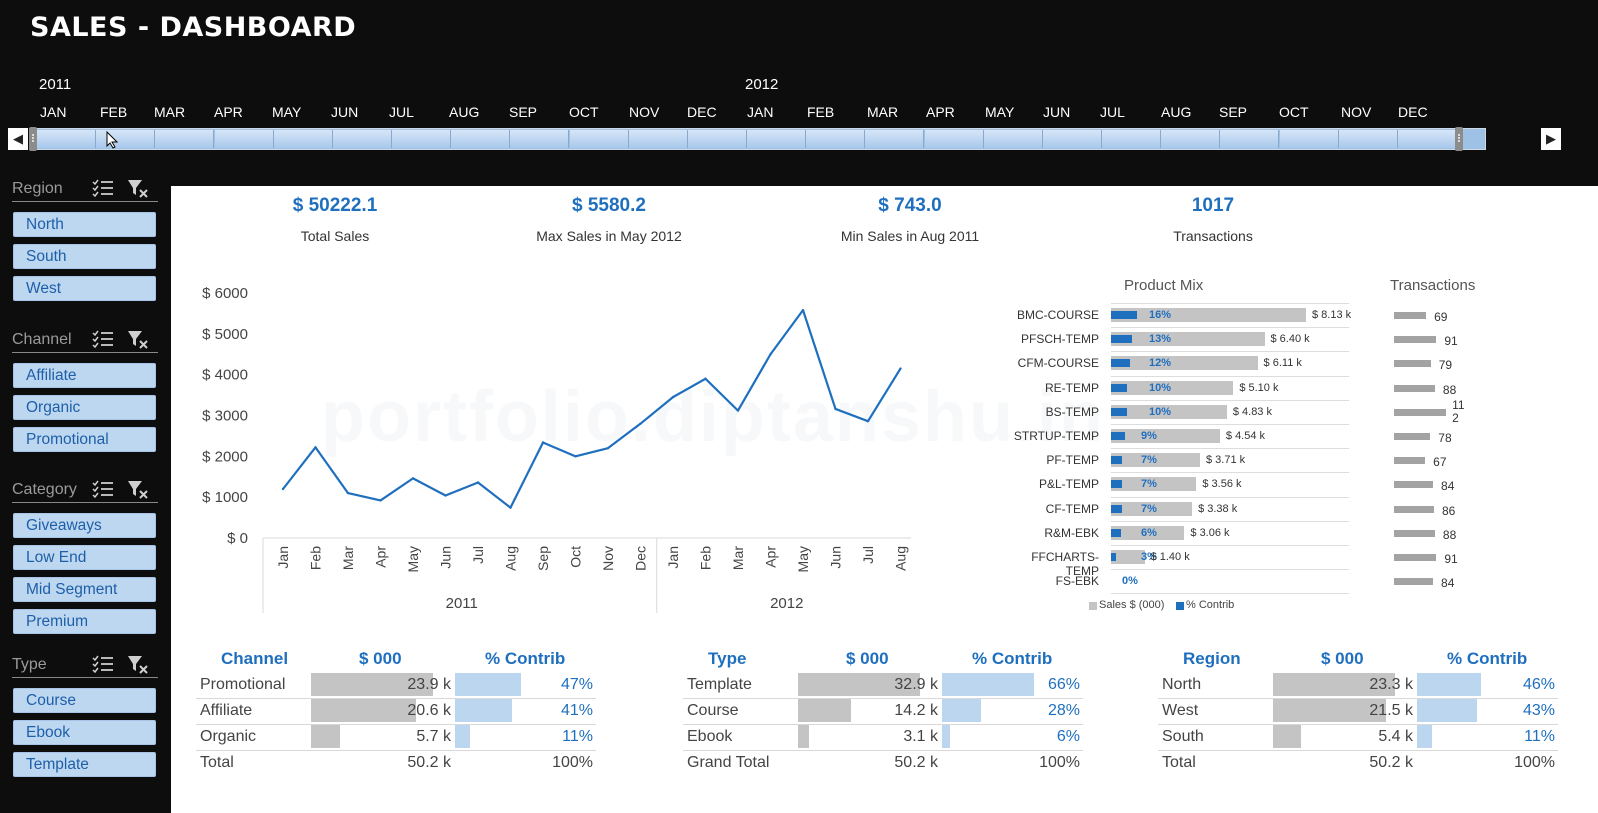 The height and width of the screenshot is (813, 1598). What do you see at coordinates (1180, 606) in the screenshot?
I see `legend-contrib-swatch` at bounding box center [1180, 606].